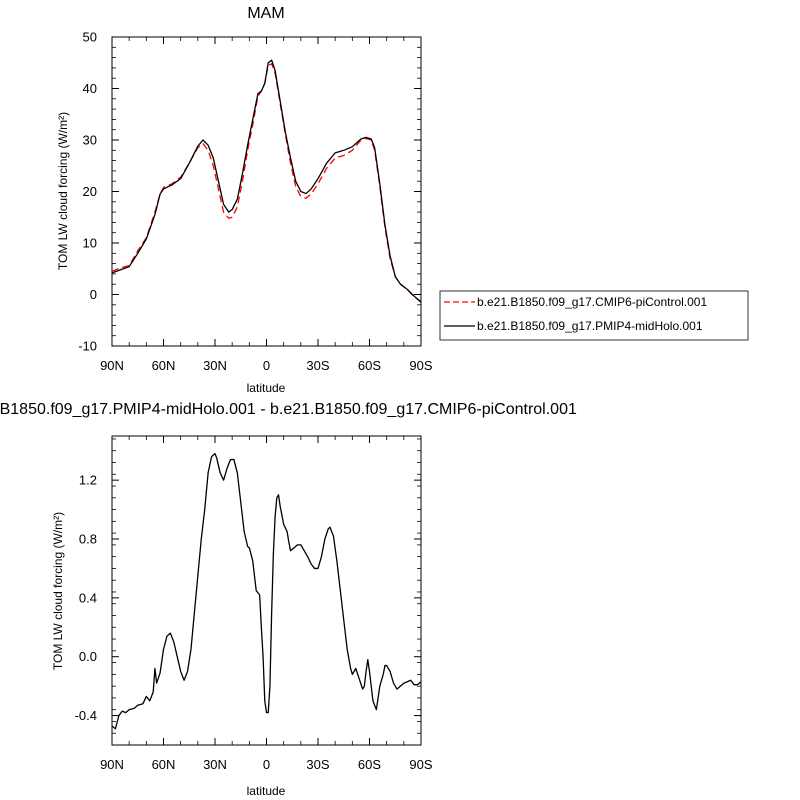 This screenshot has height=800, width=800. What do you see at coordinates (266, 791) in the screenshot?
I see `x-axis-label-bottom: latitude` at bounding box center [266, 791].